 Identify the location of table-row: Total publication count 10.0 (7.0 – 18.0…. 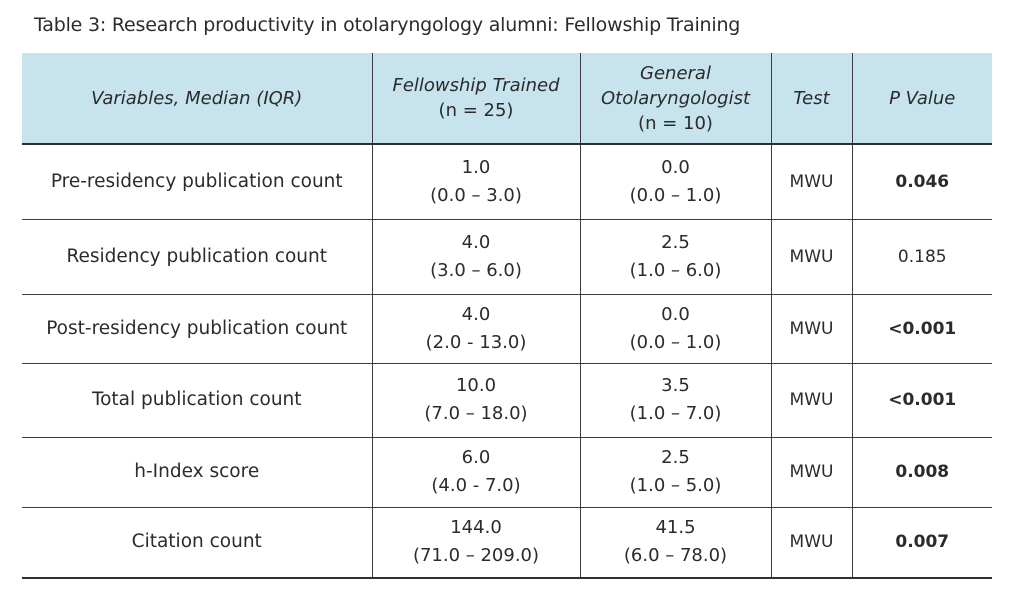
(507, 400).